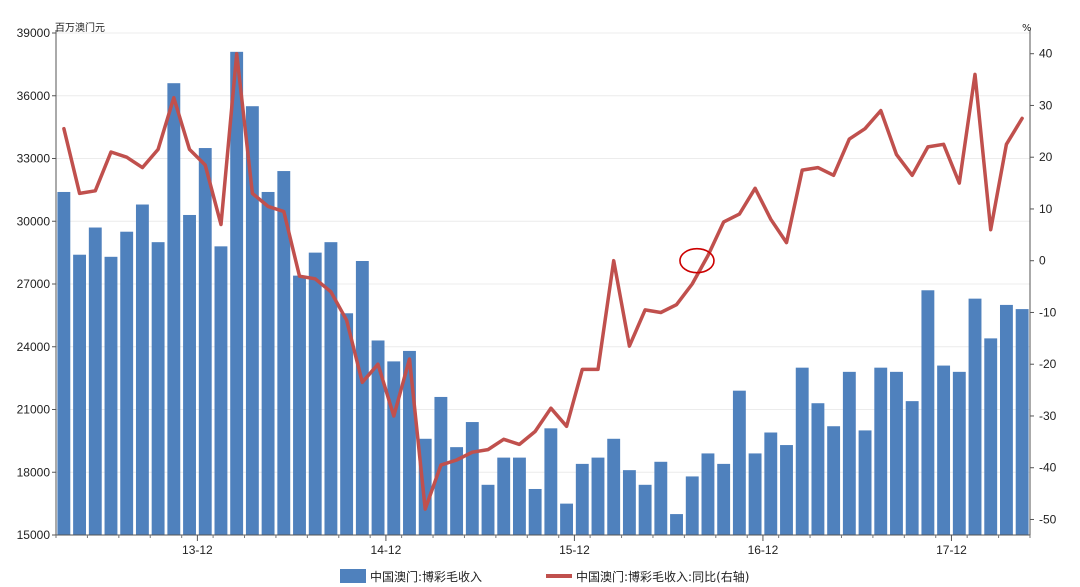 This screenshot has height=587, width=1080. I want to click on legend-line-swatch, so click(559, 576).